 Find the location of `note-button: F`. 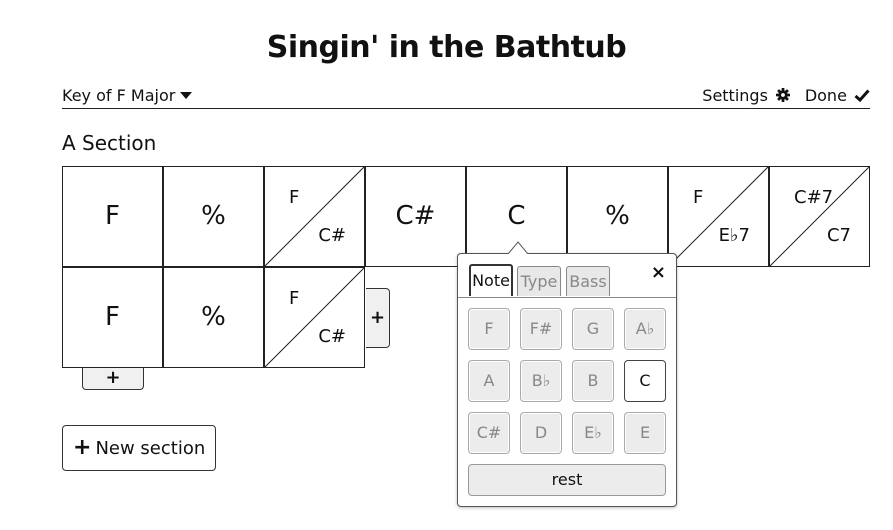

note-button: F is located at coordinates (489, 329).